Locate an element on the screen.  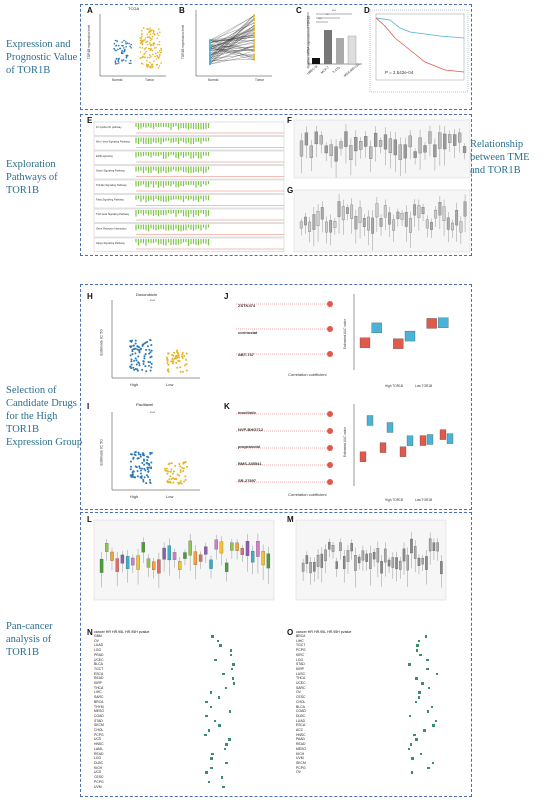
forest-row: ESCA is located at coordinates (381, 725).